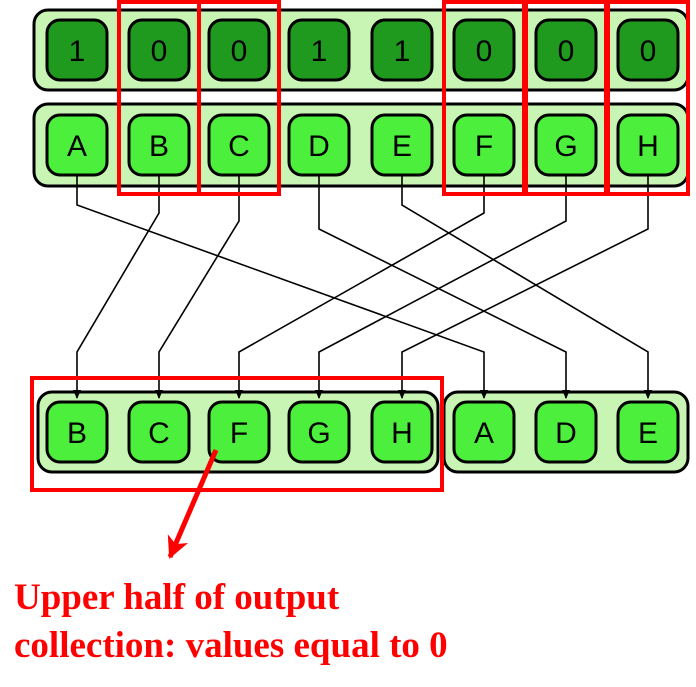 Image resolution: width=696 pixels, height=687 pixels. I want to click on wire-c, so click(197, 287).